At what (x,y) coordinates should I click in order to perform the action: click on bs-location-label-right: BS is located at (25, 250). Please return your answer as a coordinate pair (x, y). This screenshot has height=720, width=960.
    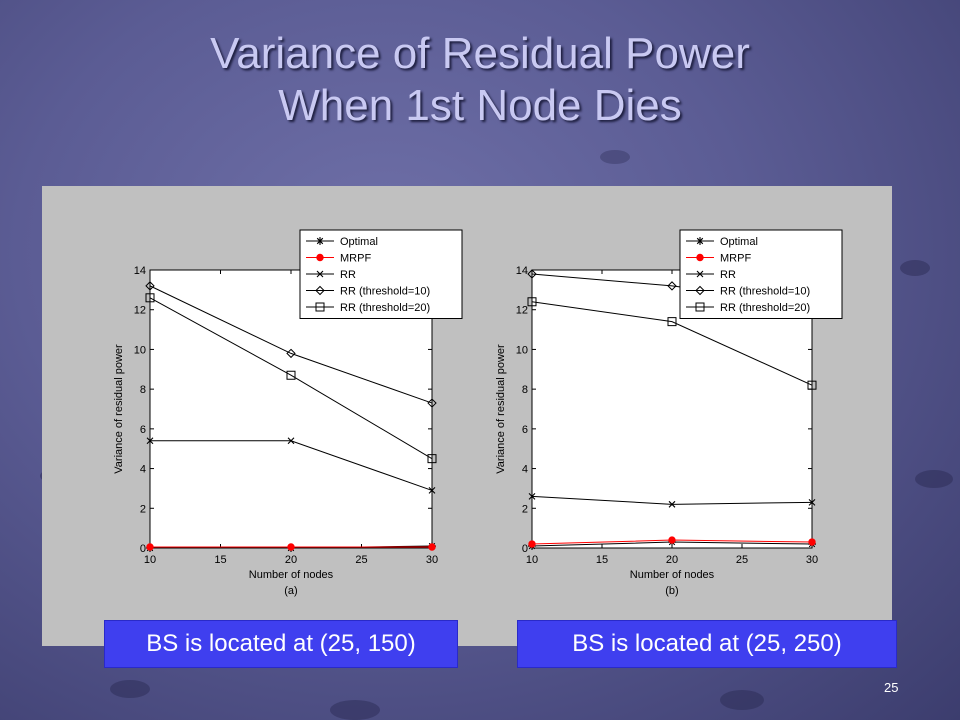
    Looking at the image, I should click on (707, 644).